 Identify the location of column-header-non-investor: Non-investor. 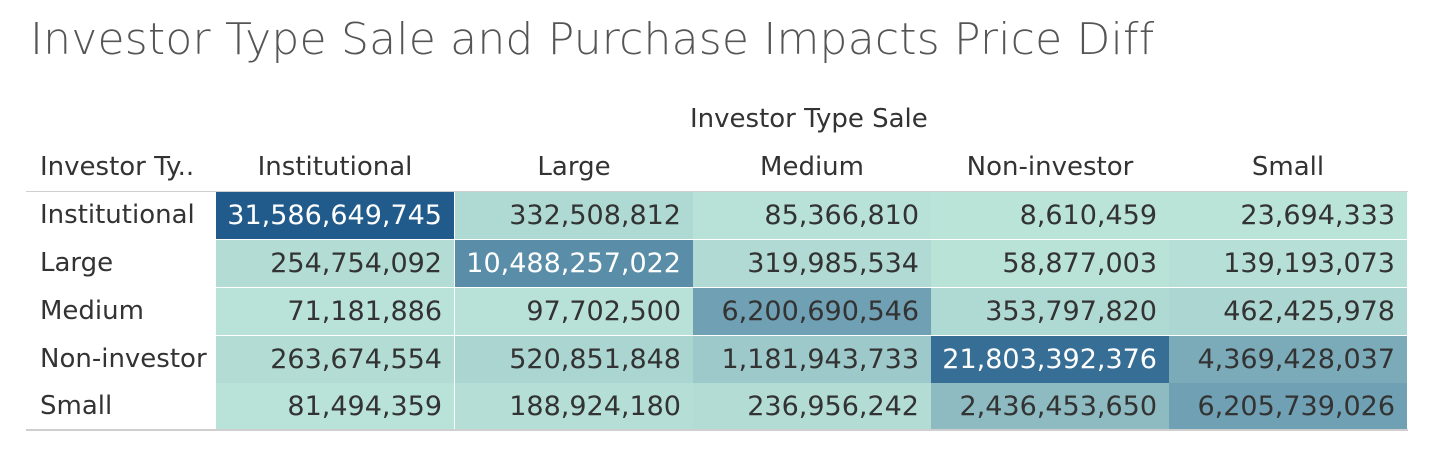
(1050, 167).